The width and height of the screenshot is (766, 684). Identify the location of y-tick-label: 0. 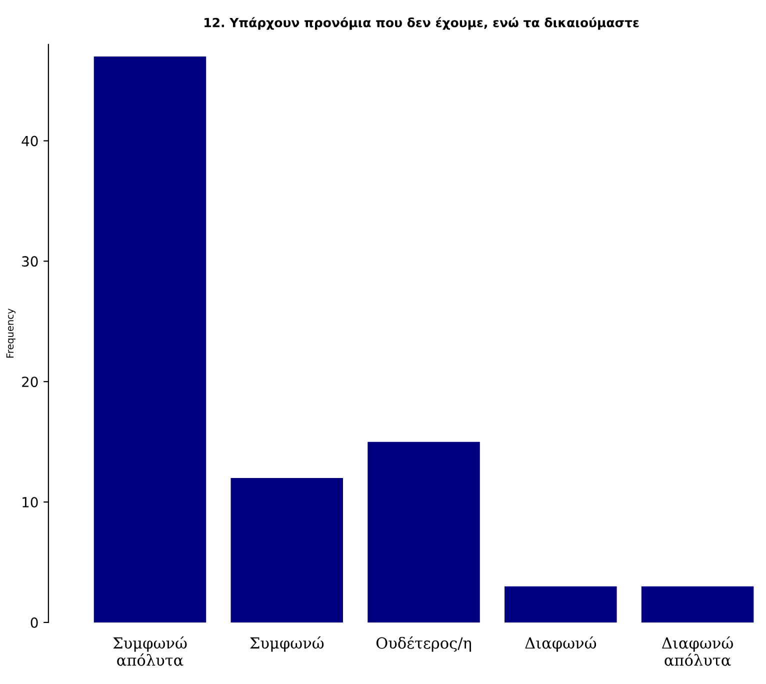
(34, 622).